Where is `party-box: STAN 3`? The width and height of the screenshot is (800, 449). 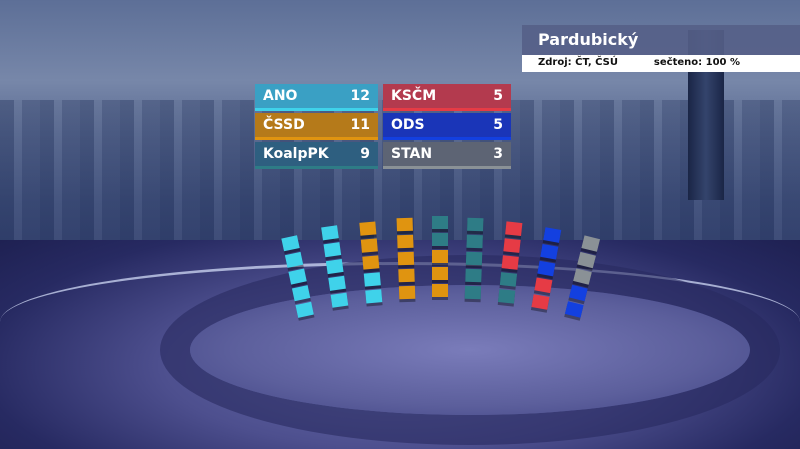
party-box: STAN 3 is located at coordinates (447, 155).